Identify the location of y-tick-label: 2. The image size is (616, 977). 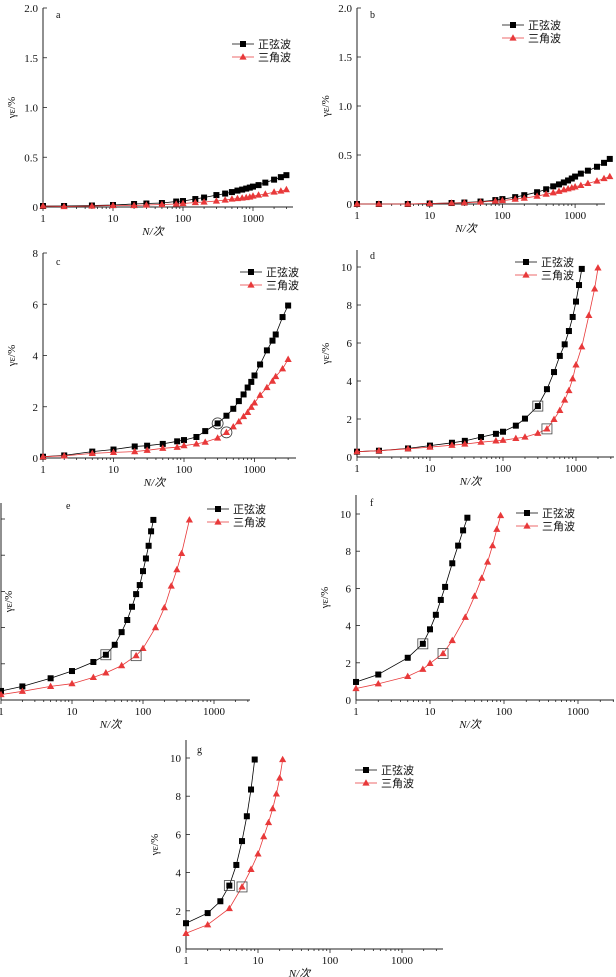
(350, 420).